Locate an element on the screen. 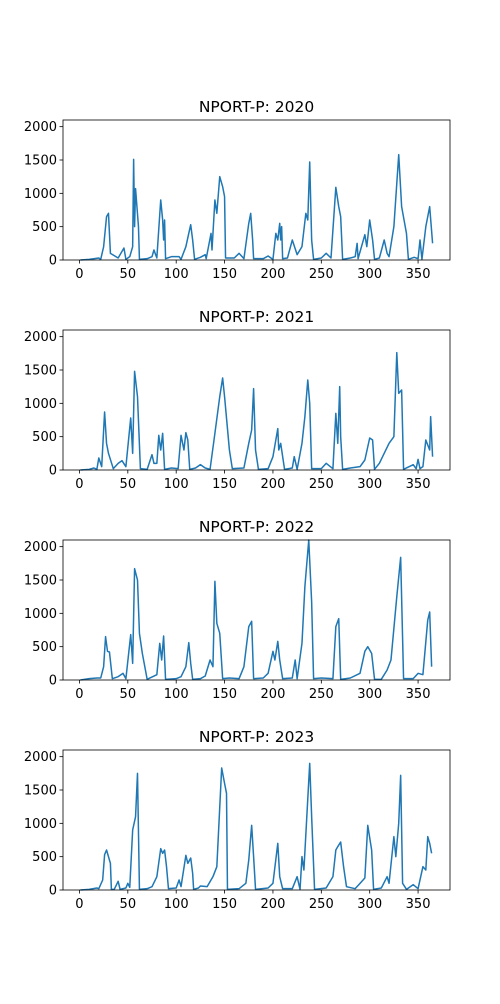 This screenshot has width=500, height=1004. chart-title: NPORT-P: 2021 is located at coordinates (256, 317).